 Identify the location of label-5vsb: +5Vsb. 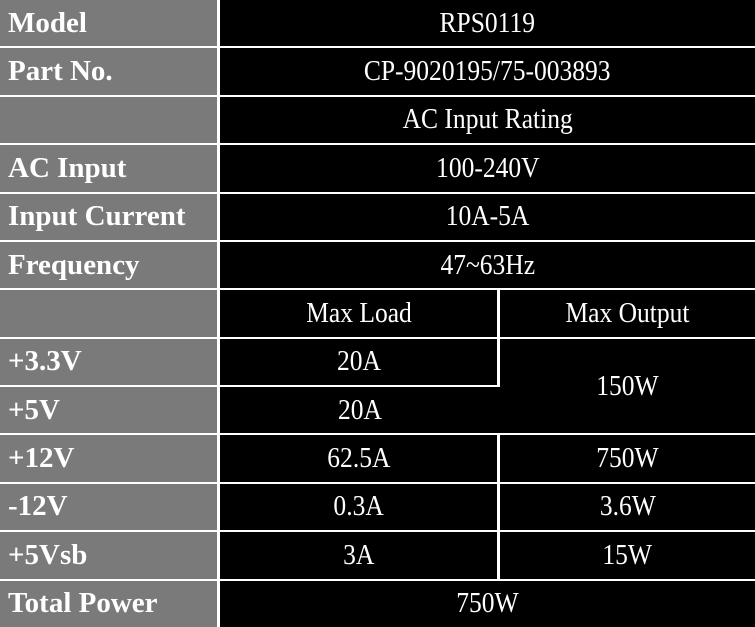
(110, 556).